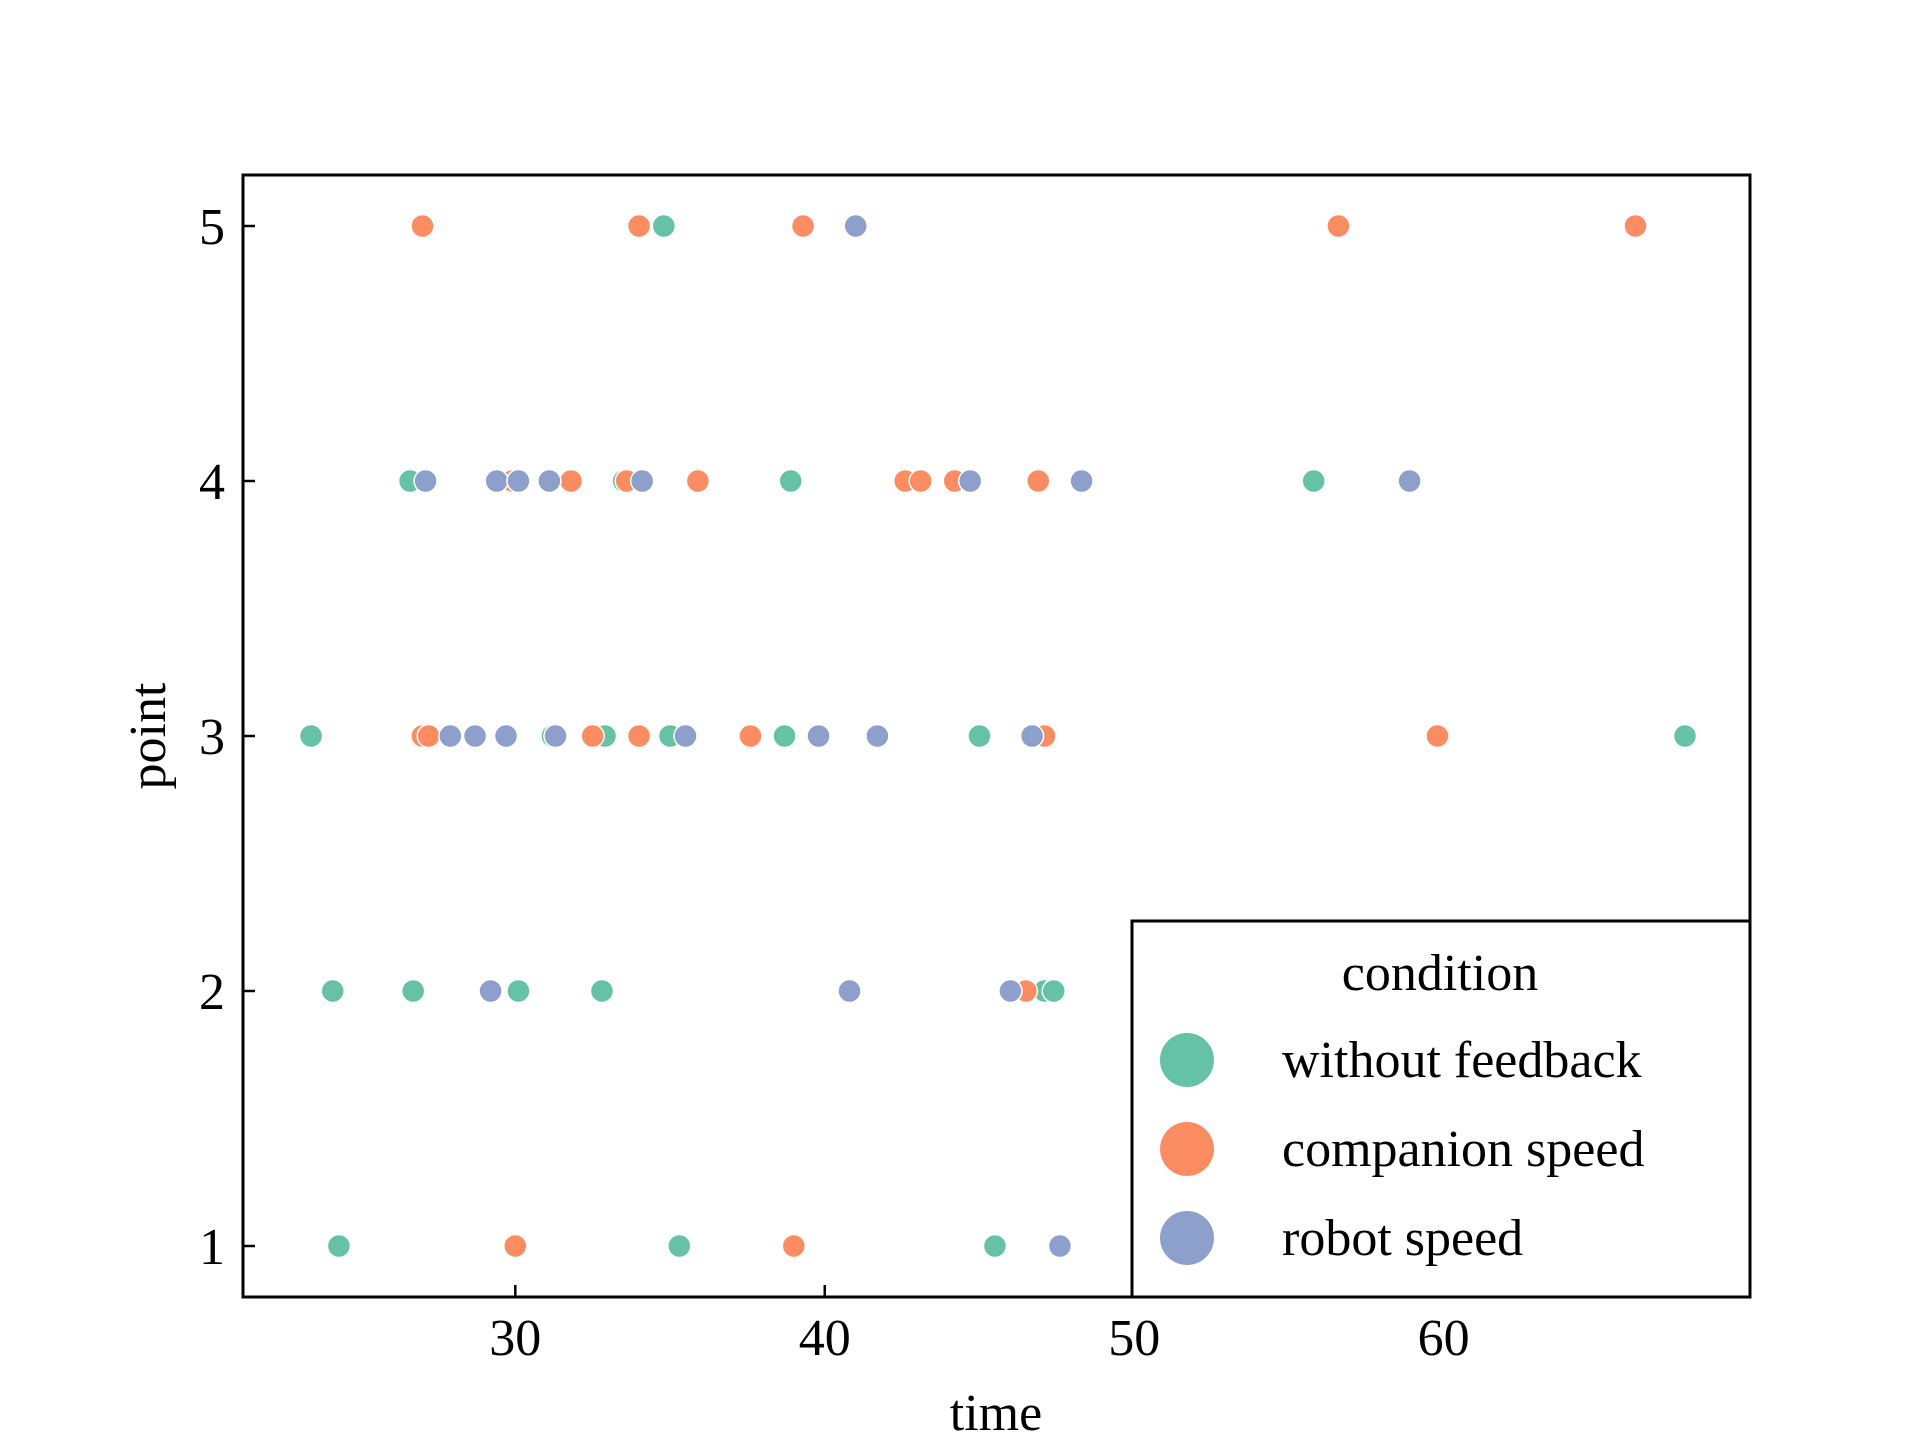  Describe the element at coordinates (1402, 1238) in the screenshot. I see `legend-entry-label: robot speed` at that location.